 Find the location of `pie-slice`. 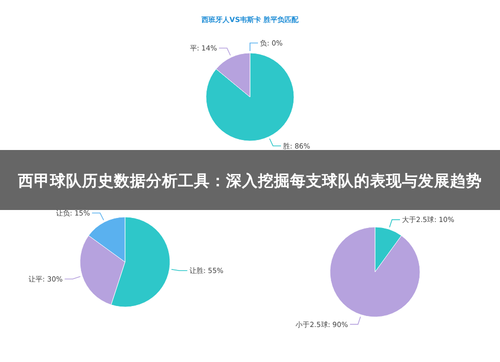

pie-slice is located at coordinates (250, 97).